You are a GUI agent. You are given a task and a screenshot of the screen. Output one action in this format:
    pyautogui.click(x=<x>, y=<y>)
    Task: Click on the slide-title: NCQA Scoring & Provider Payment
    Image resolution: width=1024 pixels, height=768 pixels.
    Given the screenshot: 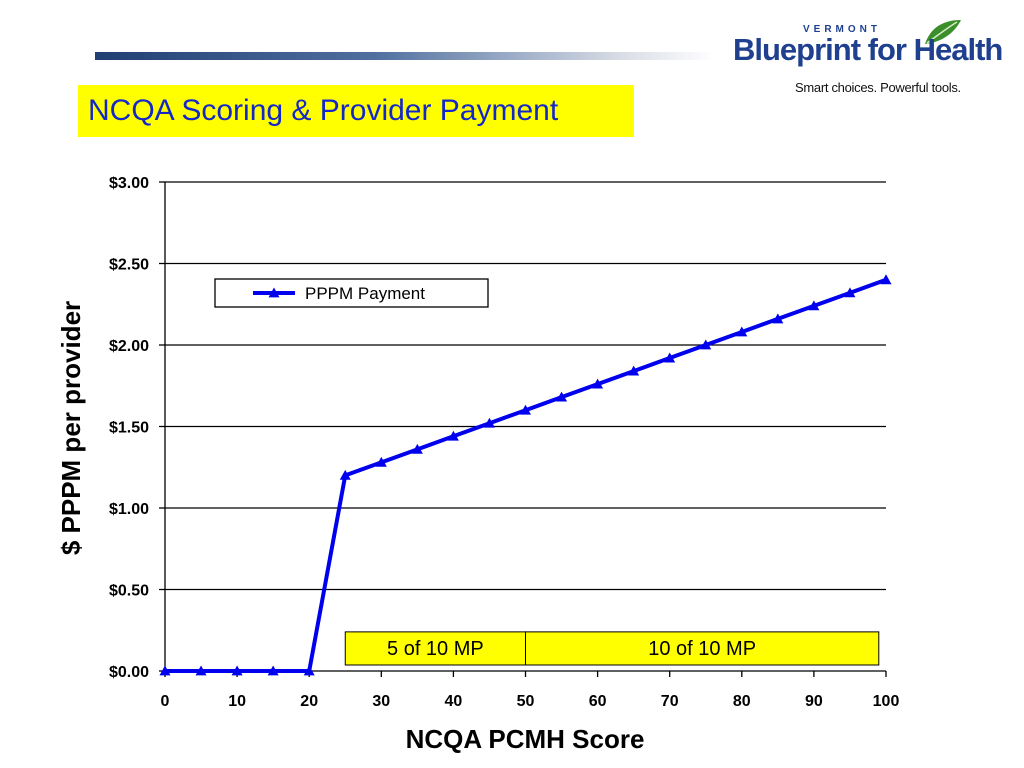 What is the action you would take?
    pyautogui.click(x=323, y=110)
    